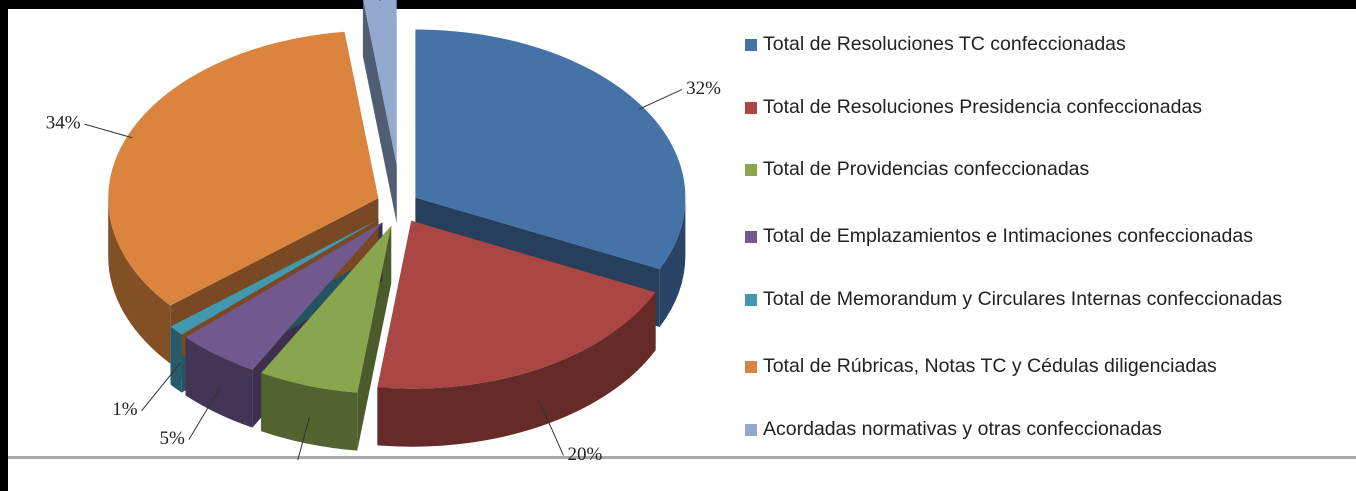 The image size is (1356, 491). What do you see at coordinates (926, 169) in the screenshot?
I see `legend-label: Total de Providencias confeccionadas` at bounding box center [926, 169].